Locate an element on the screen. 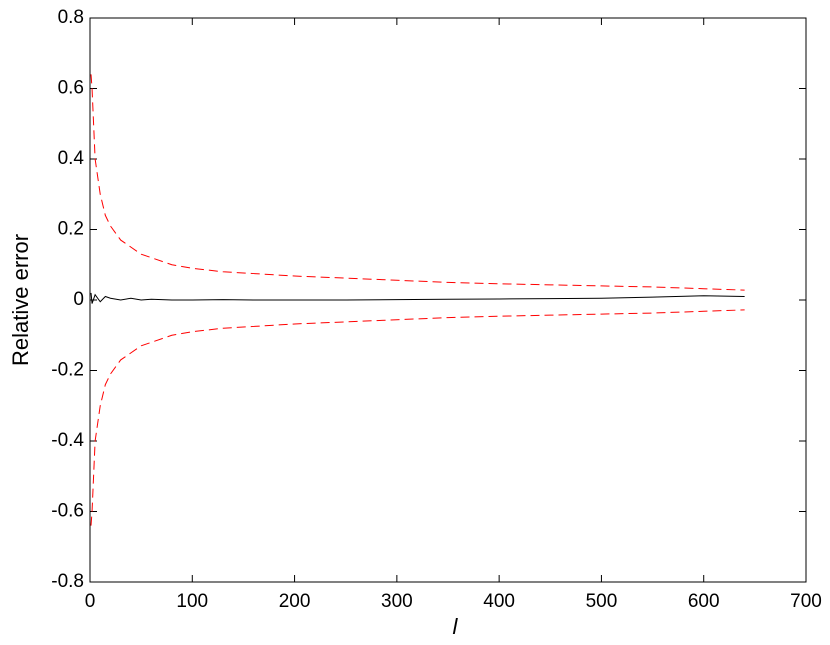  y-tick-label: 0 is located at coordinates (78, 299).